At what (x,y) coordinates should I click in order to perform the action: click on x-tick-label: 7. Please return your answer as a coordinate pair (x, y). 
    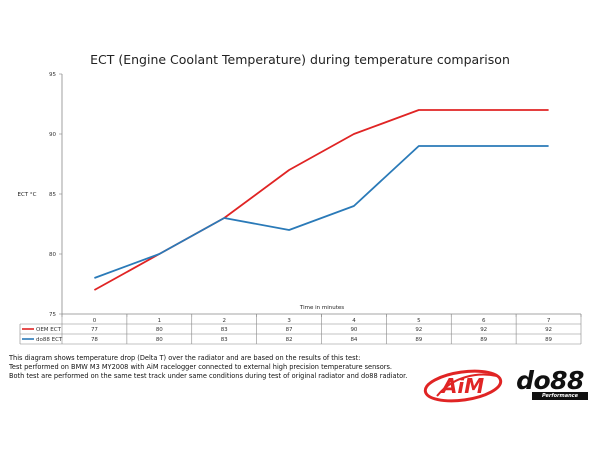
    Looking at the image, I should click on (549, 321).